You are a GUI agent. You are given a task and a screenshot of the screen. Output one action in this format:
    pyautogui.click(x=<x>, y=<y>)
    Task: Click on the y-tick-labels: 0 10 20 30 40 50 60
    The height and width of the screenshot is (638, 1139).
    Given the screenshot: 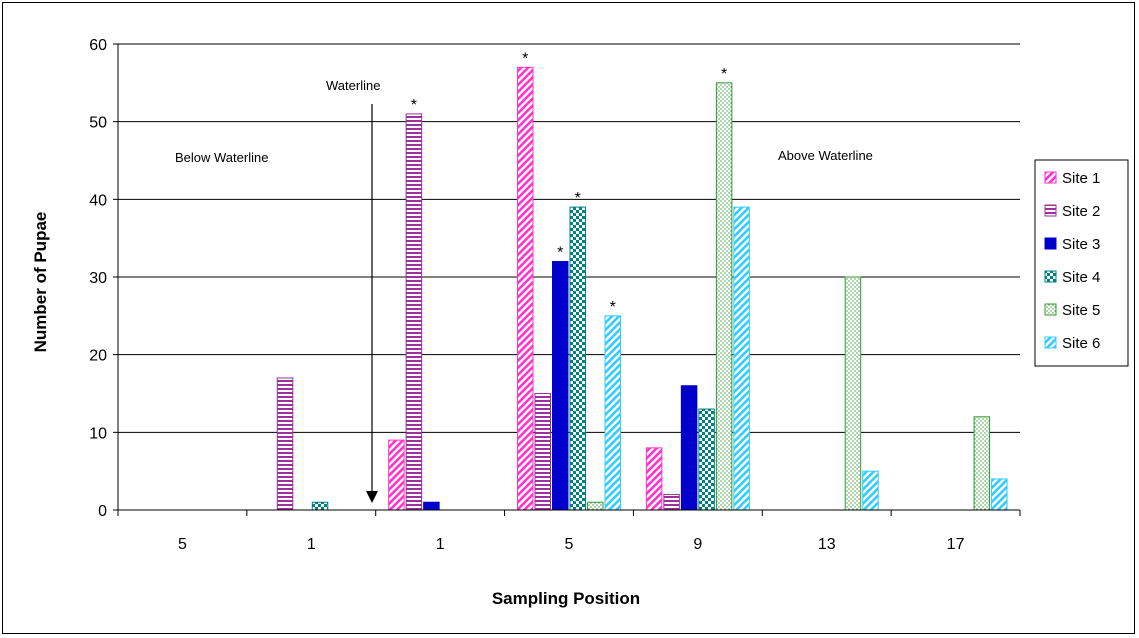 What is the action you would take?
    pyautogui.click(x=98, y=278)
    